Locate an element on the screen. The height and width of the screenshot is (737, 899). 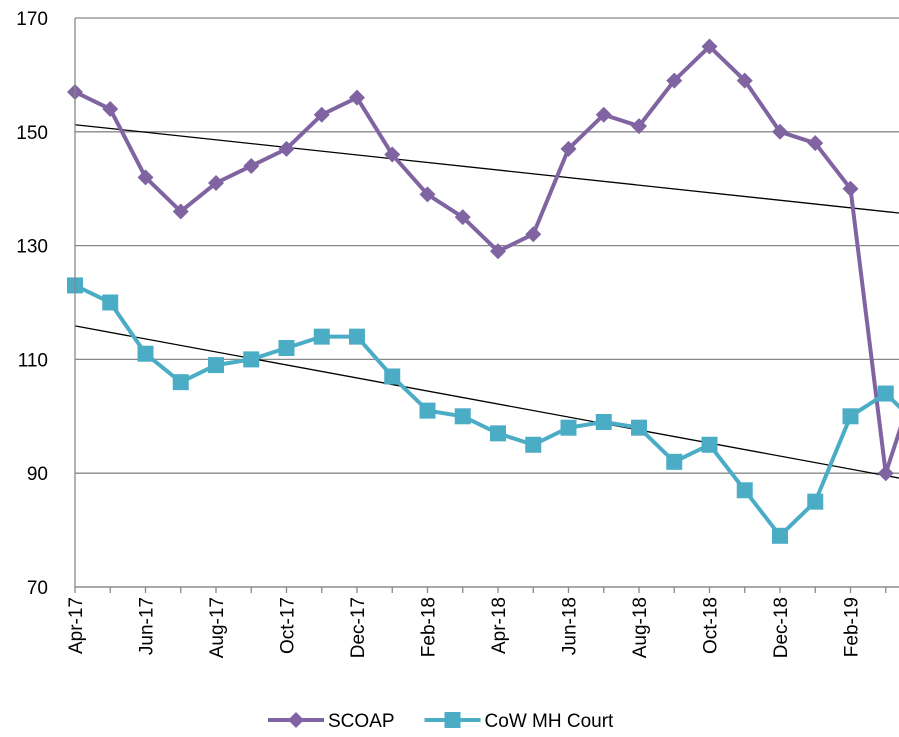
x-tick-label: Feb-19 is located at coordinates (852, 627).